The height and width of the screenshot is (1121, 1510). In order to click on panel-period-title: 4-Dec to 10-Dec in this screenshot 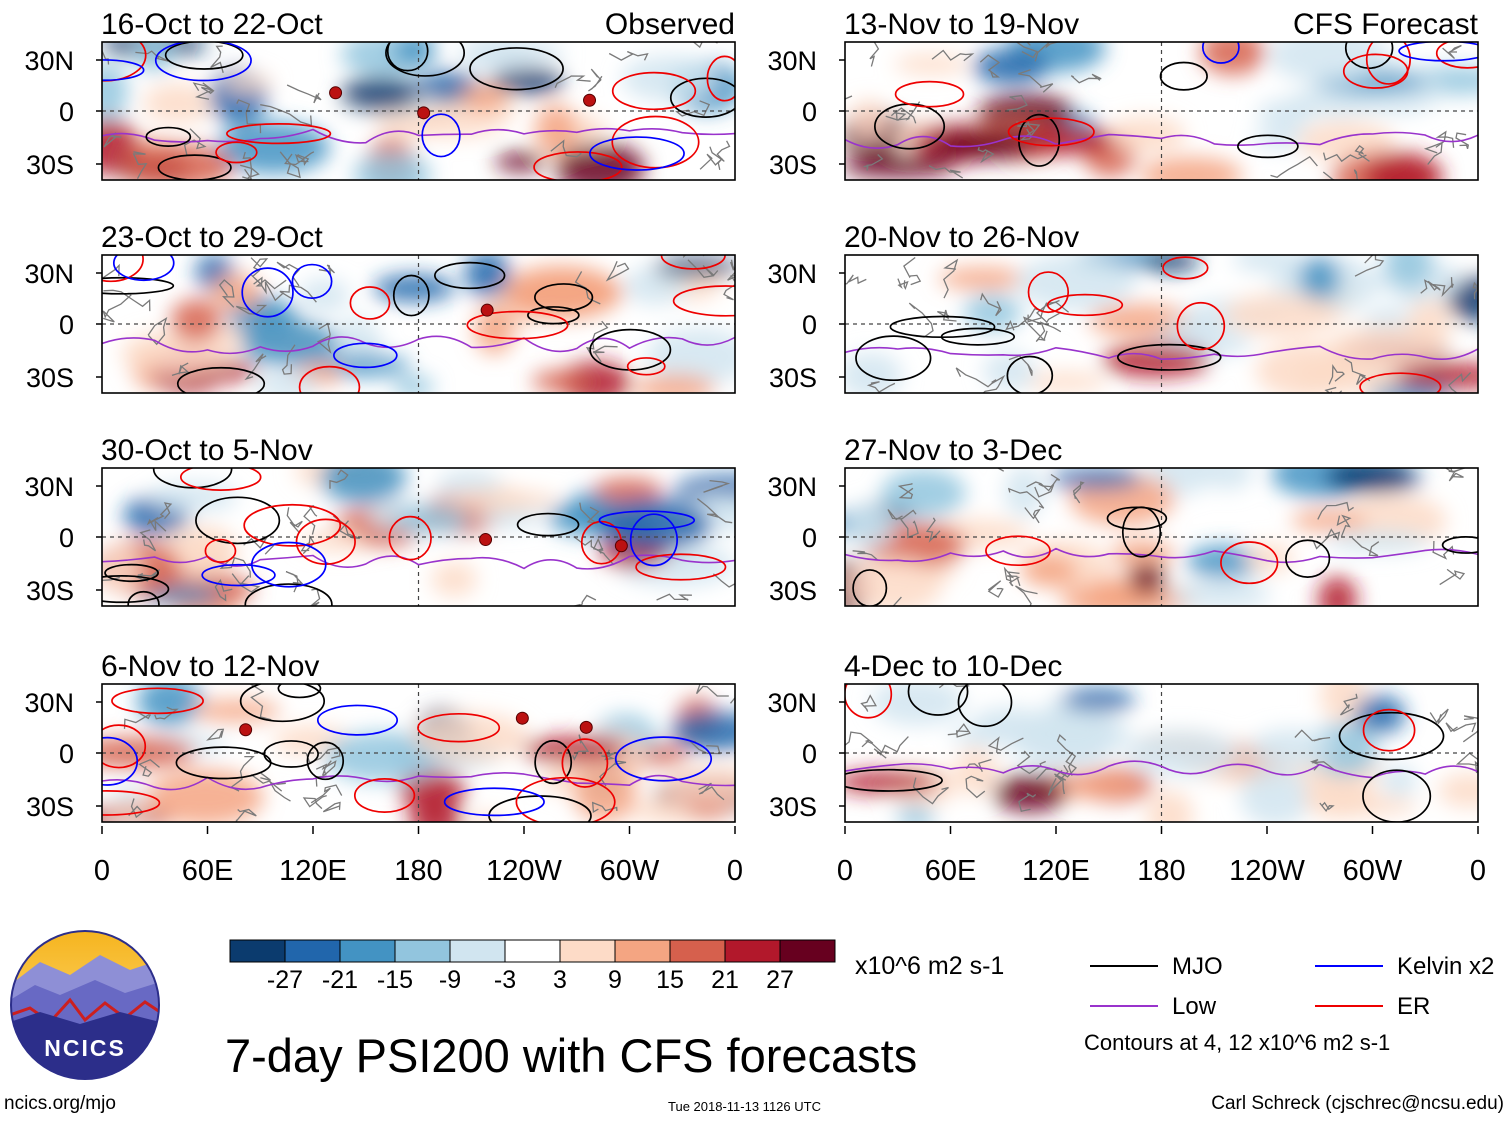, I will do `click(953, 666)`.